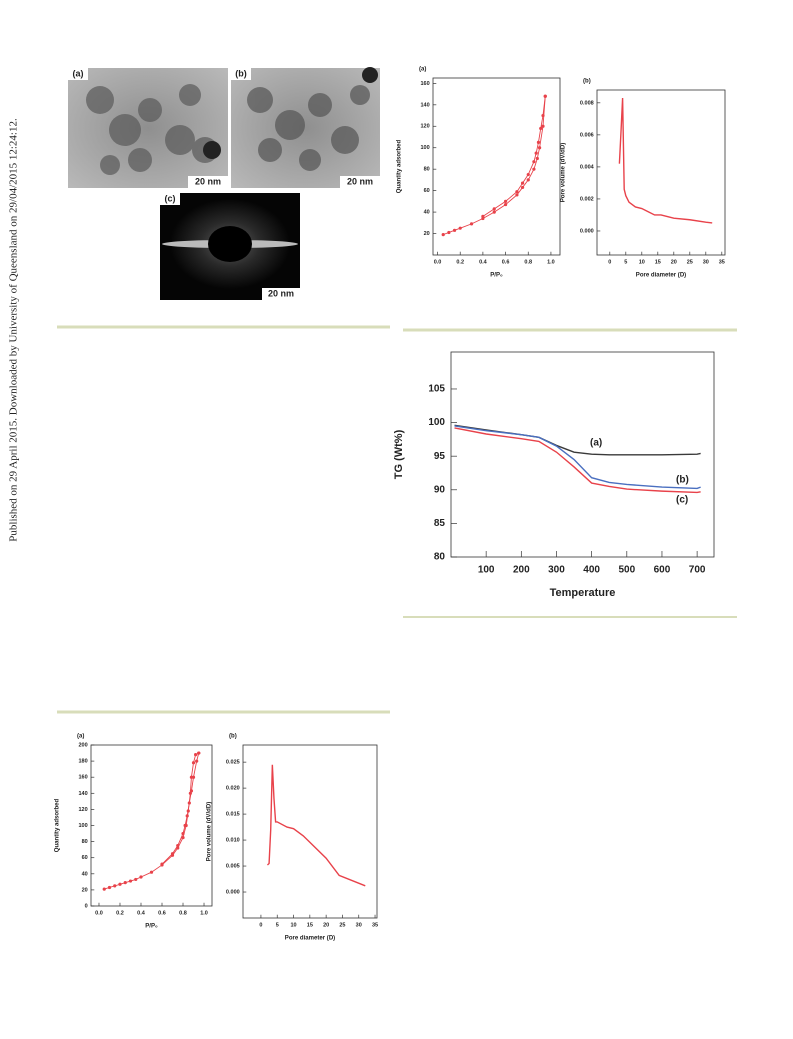 This screenshot has width=793, height=1039. I want to click on series-label: (b), so click(682, 480).